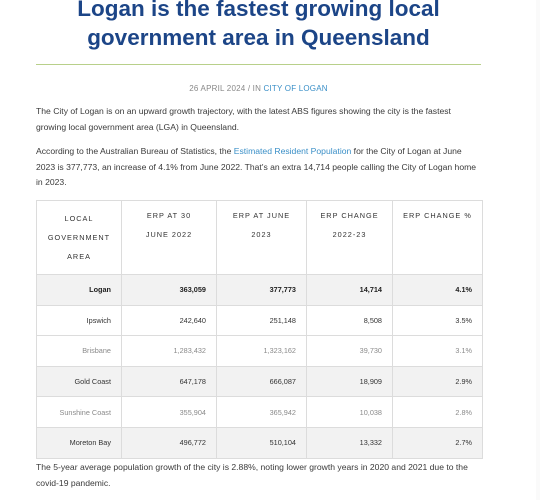  What do you see at coordinates (217, 88) in the screenshot?
I see `article-date: 26 APRIL 2024` at bounding box center [217, 88].